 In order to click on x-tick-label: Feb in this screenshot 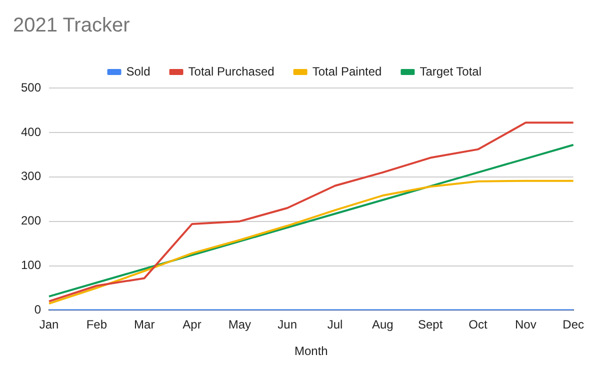, I will do `click(97, 325)`.